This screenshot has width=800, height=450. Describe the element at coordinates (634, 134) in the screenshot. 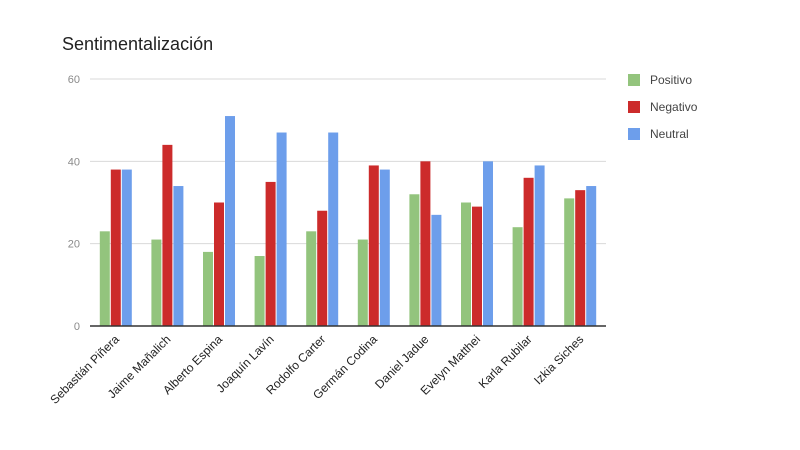

I see `legend-swatch-neutral` at that location.